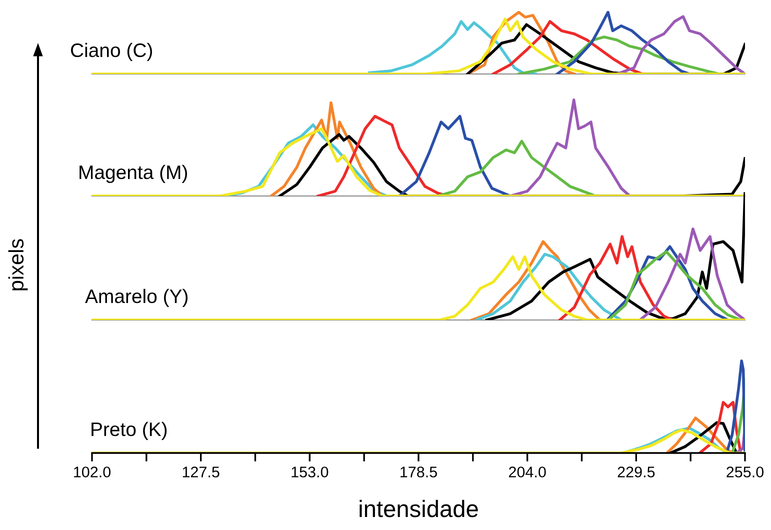 The height and width of the screenshot is (530, 771). I want to click on x-tick-label: 102.0, so click(92, 472).